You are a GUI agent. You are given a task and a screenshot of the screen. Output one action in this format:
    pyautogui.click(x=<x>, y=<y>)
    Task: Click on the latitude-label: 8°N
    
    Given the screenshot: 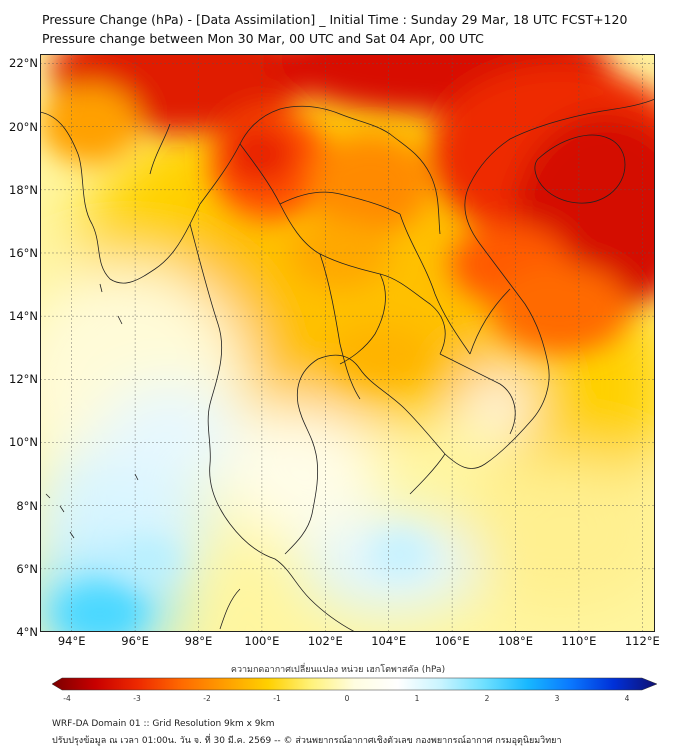 What is the action you would take?
    pyautogui.click(x=27, y=505)
    